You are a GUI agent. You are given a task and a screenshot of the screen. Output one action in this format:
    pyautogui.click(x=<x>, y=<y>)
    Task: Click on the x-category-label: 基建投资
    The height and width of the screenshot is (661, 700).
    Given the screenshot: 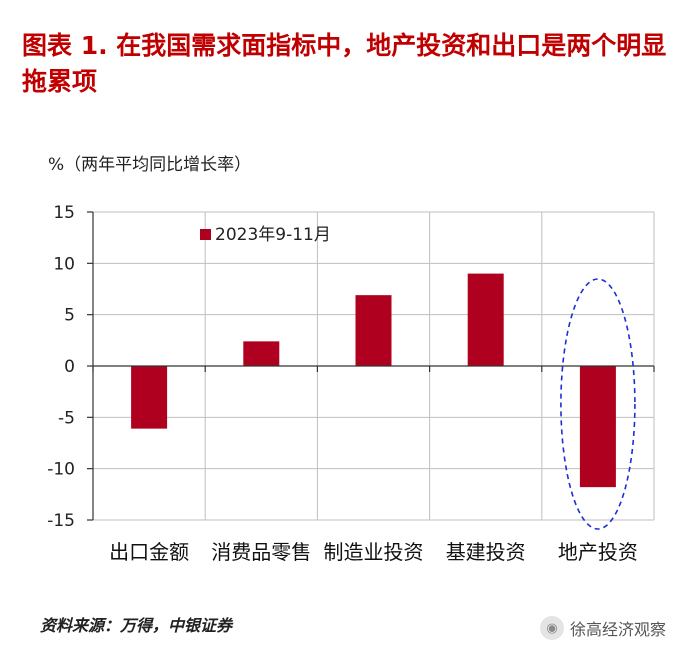 What is the action you would take?
    pyautogui.click(x=486, y=552)
    